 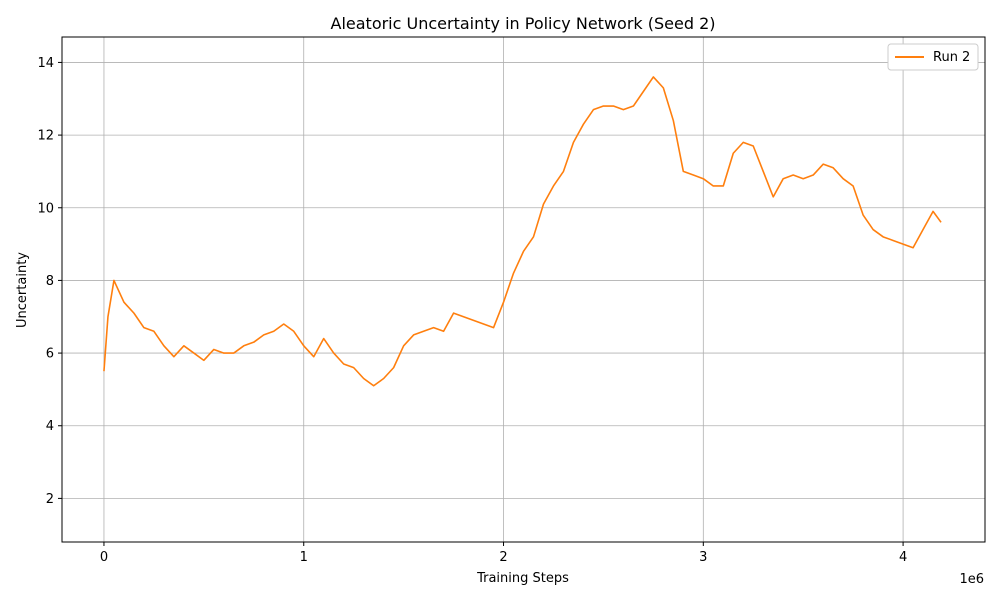 I want to click on y-tick-label: 14, so click(x=45, y=63).